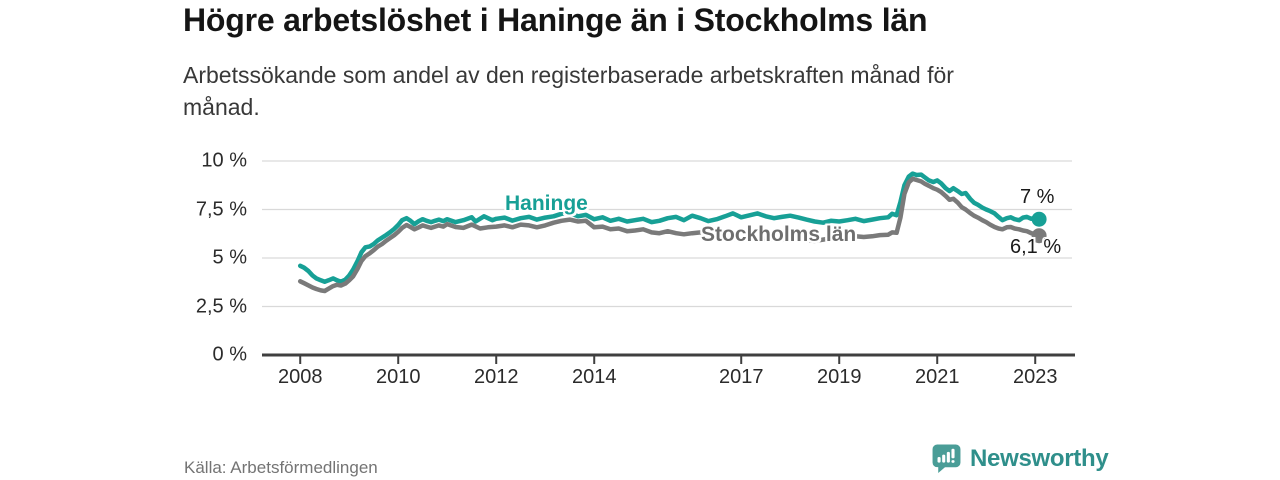 This screenshot has height=480, width=1280. Describe the element at coordinates (300, 377) in the screenshot. I see `x-tick-label: 2008` at that location.